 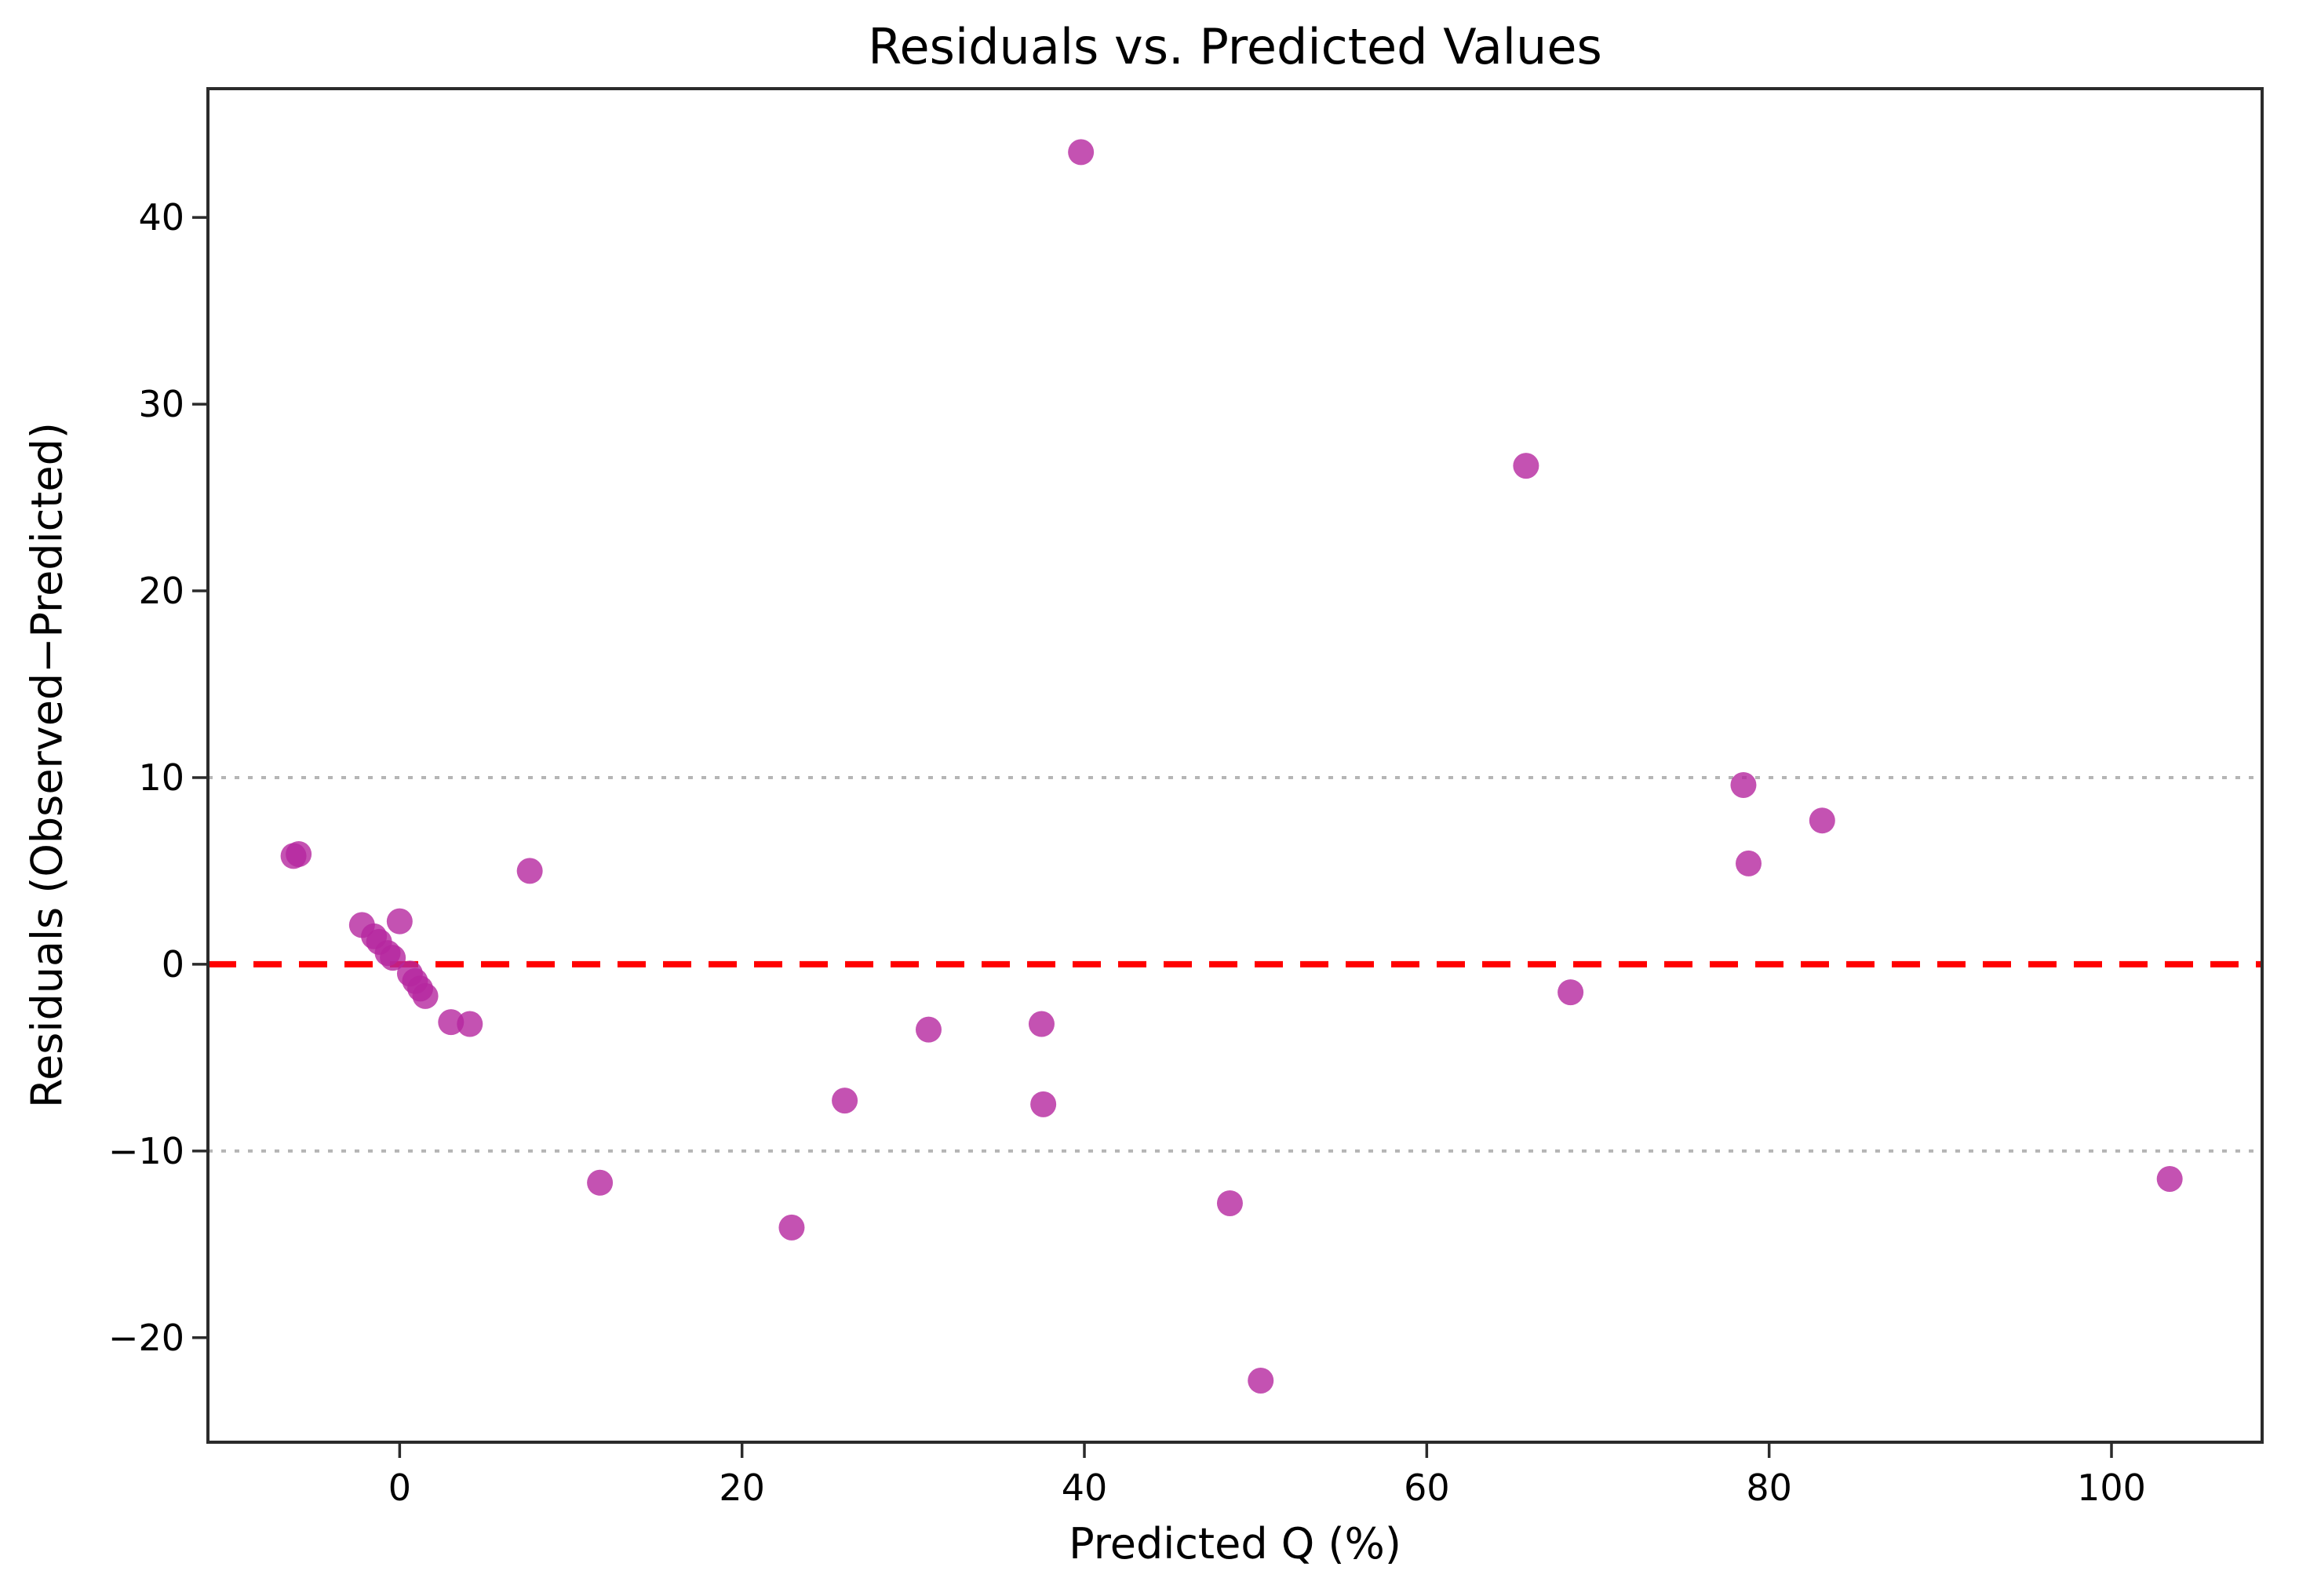 What do you see at coordinates (1427, 1488) in the screenshot?
I see `x-tick-label: 60` at bounding box center [1427, 1488].